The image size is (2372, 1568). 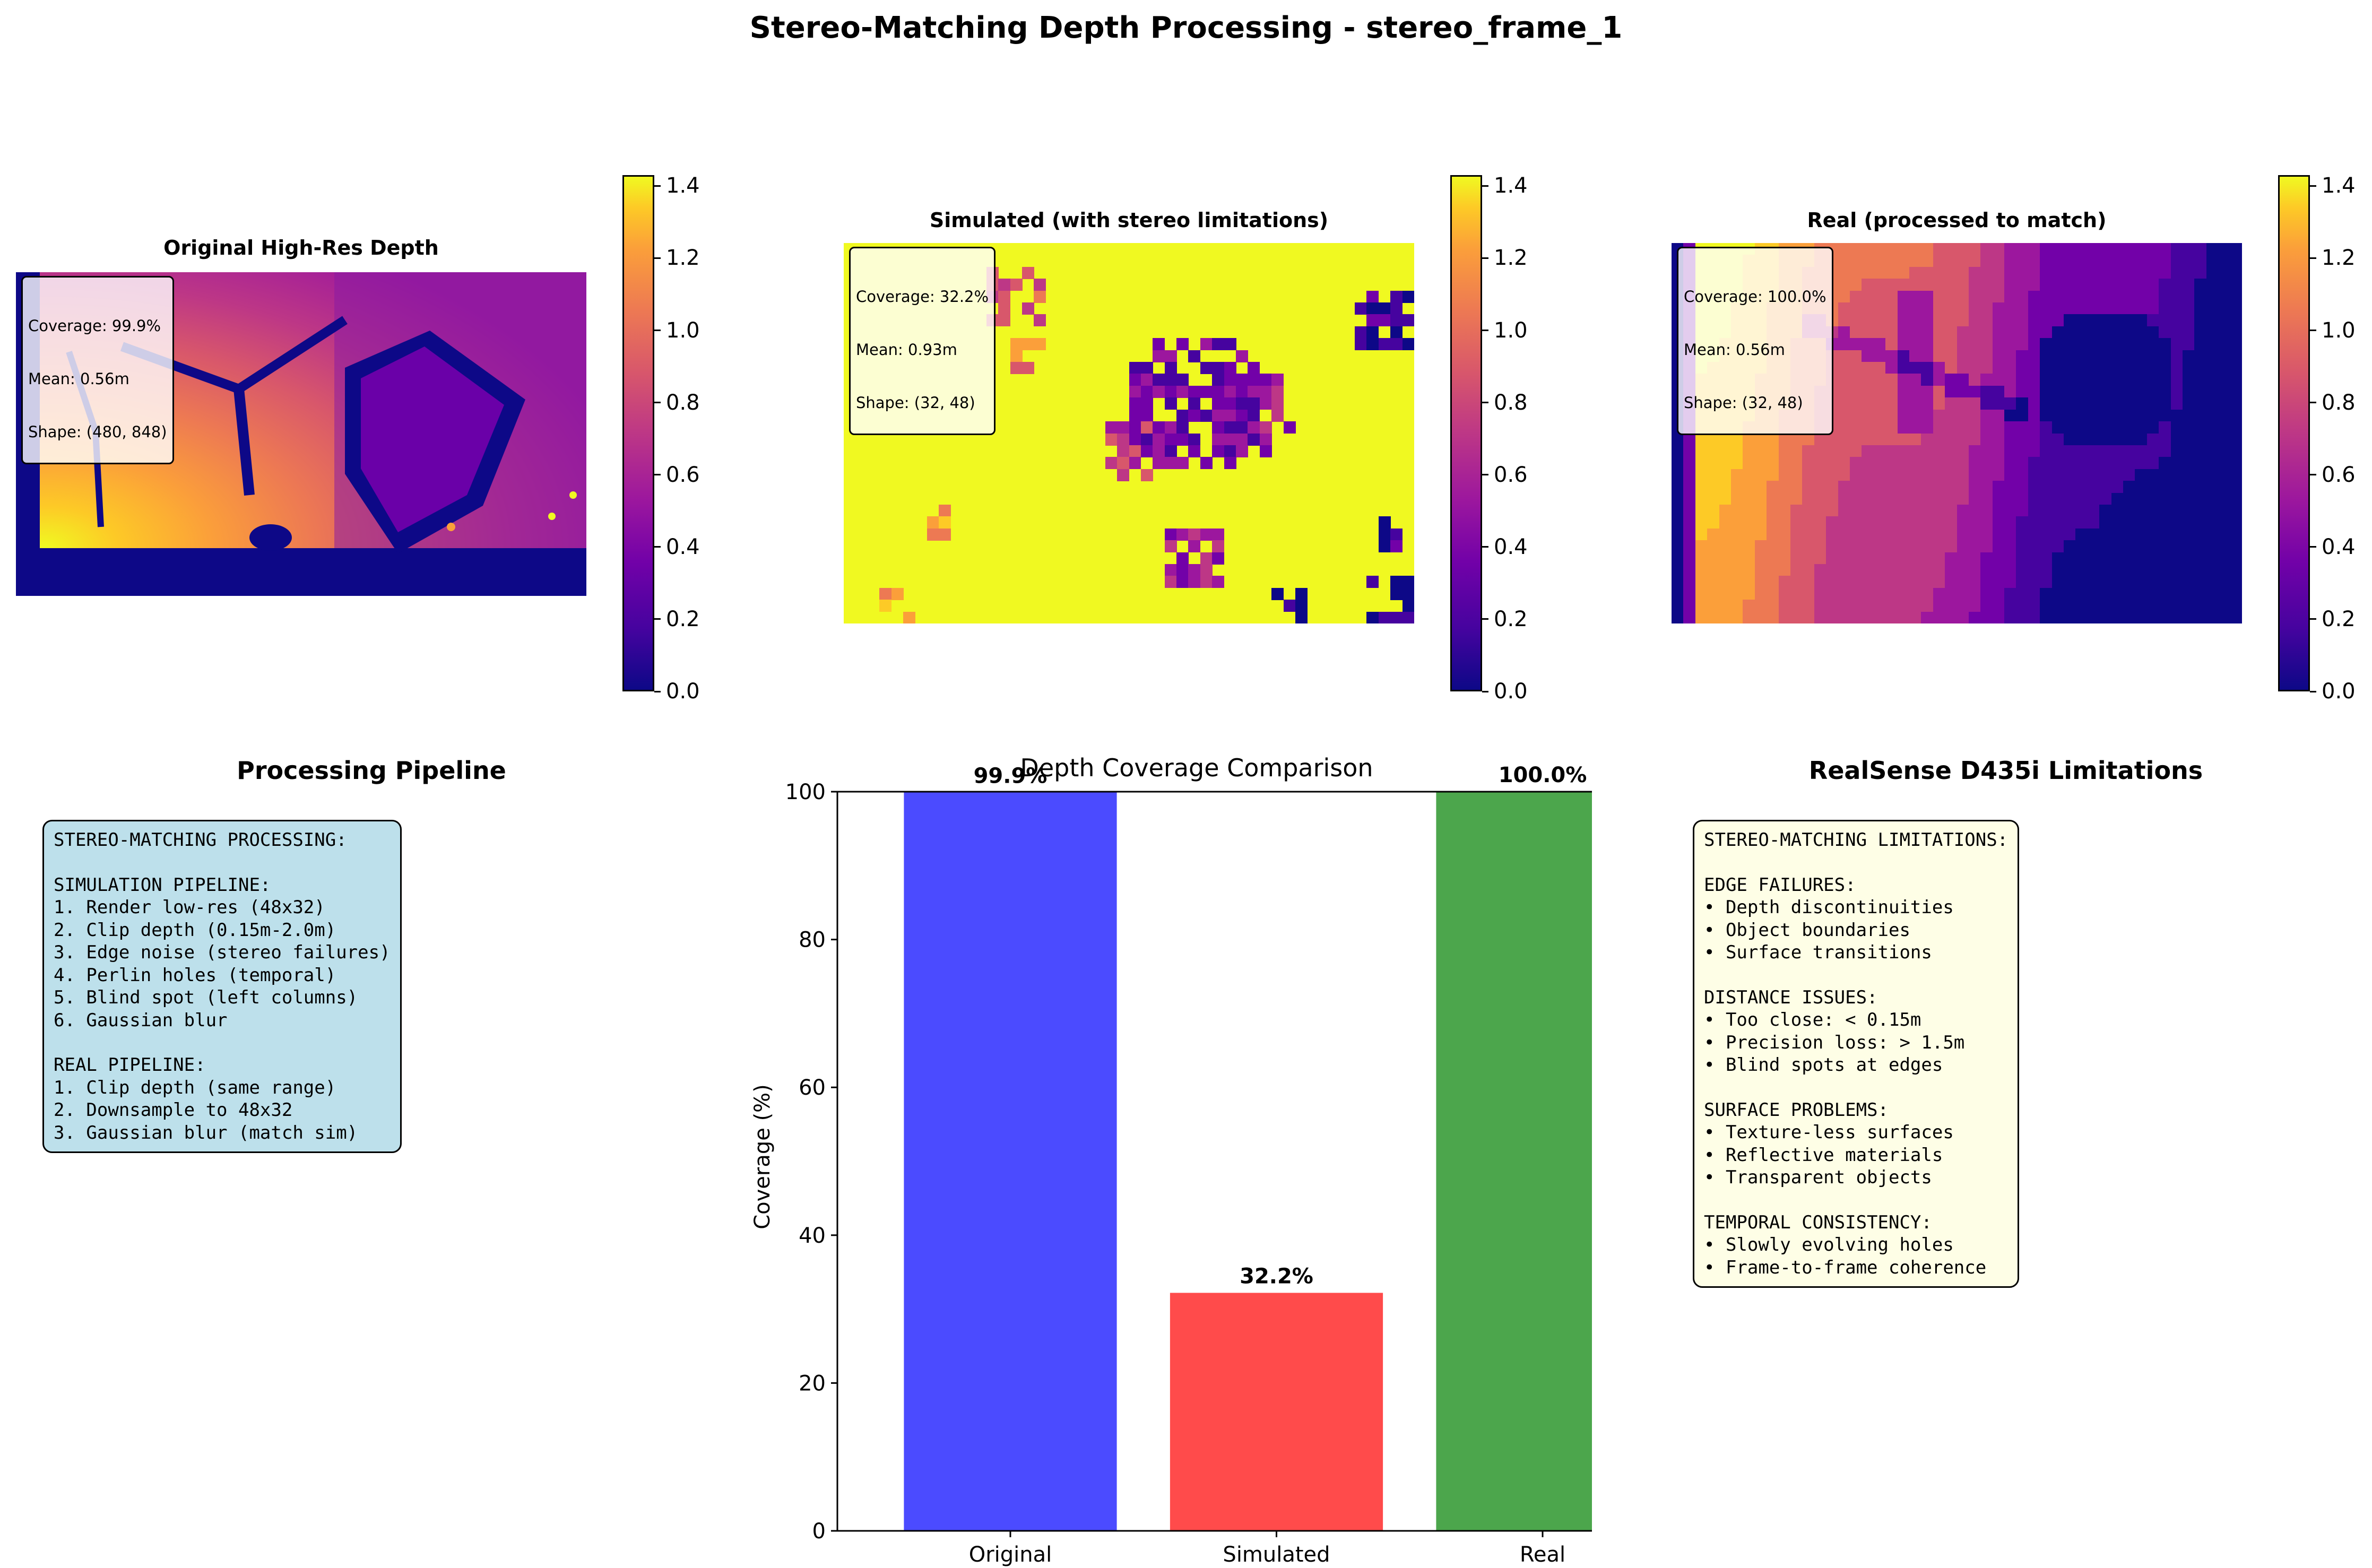 What do you see at coordinates (1514, 1161) in the screenshot?
I see `bar-real` at bounding box center [1514, 1161].